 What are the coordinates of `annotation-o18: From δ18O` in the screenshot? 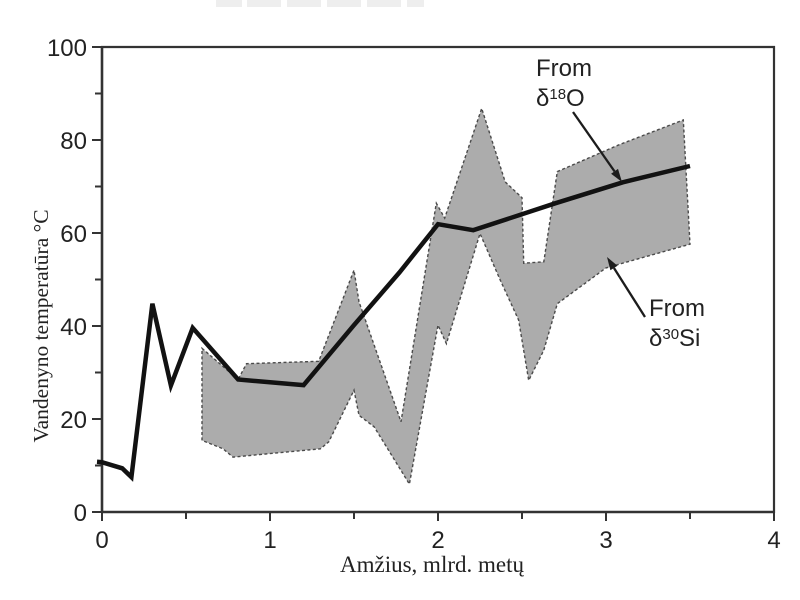 It's located at (579, 118).